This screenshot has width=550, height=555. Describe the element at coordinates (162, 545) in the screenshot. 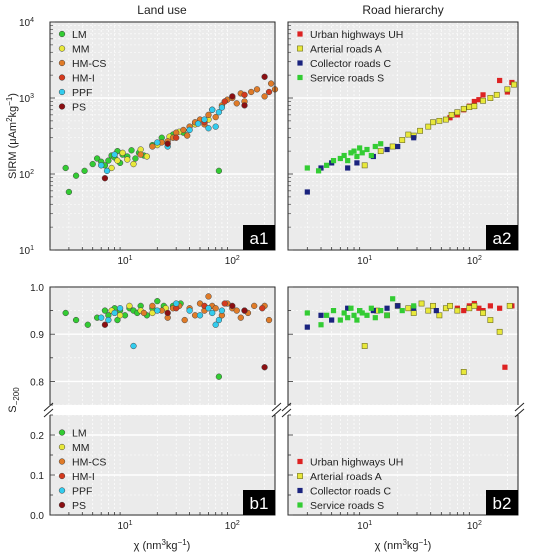

I see `x-axis-label-left: χ (nm3kg−1)` at that location.